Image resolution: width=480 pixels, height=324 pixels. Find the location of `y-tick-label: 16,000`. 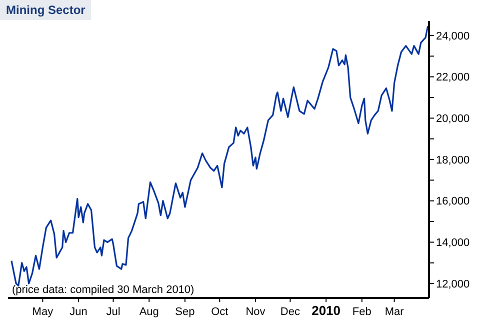

y-tick-label: 16,000 is located at coordinates (453, 202).